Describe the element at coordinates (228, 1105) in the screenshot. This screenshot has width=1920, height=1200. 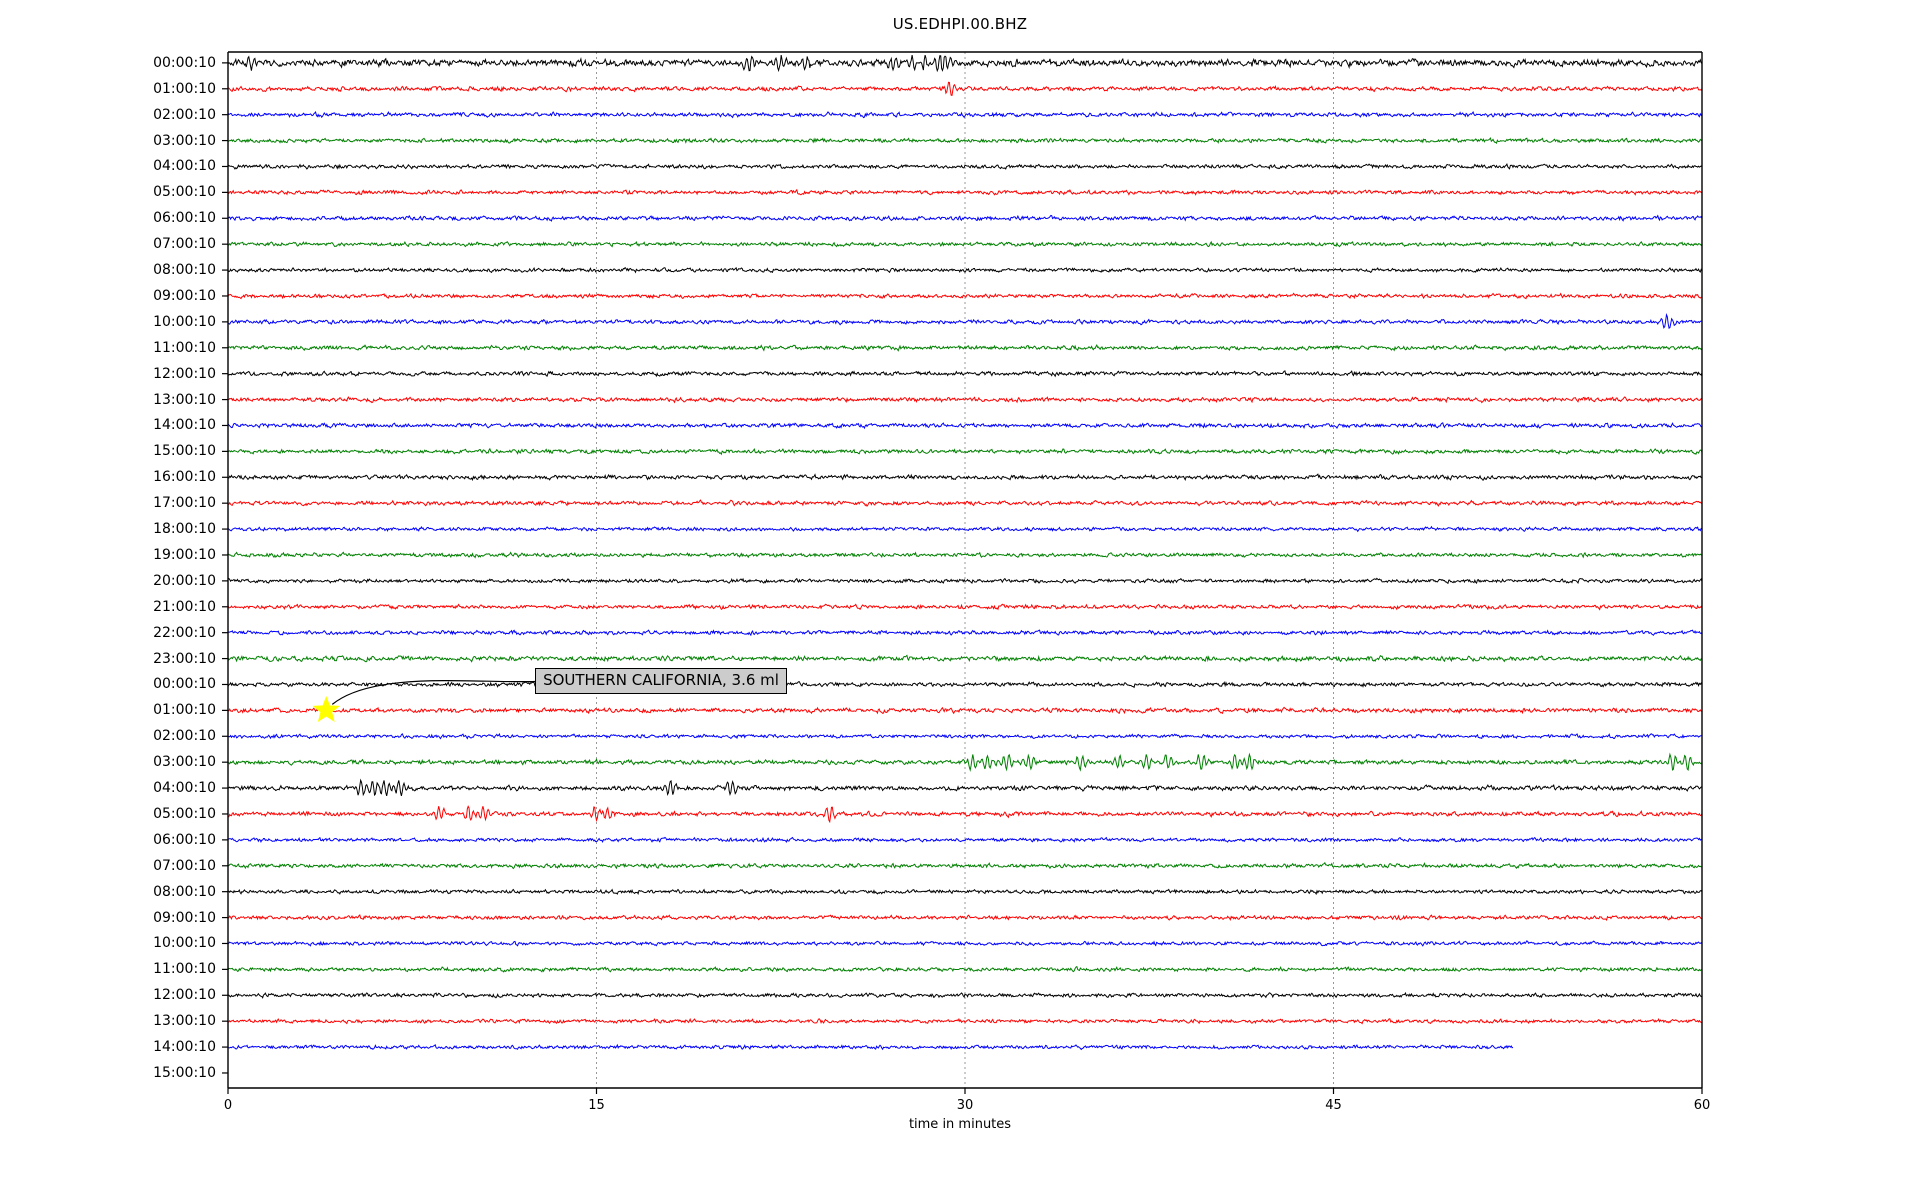
I see `x-axis-tick-label: 0` at that location.